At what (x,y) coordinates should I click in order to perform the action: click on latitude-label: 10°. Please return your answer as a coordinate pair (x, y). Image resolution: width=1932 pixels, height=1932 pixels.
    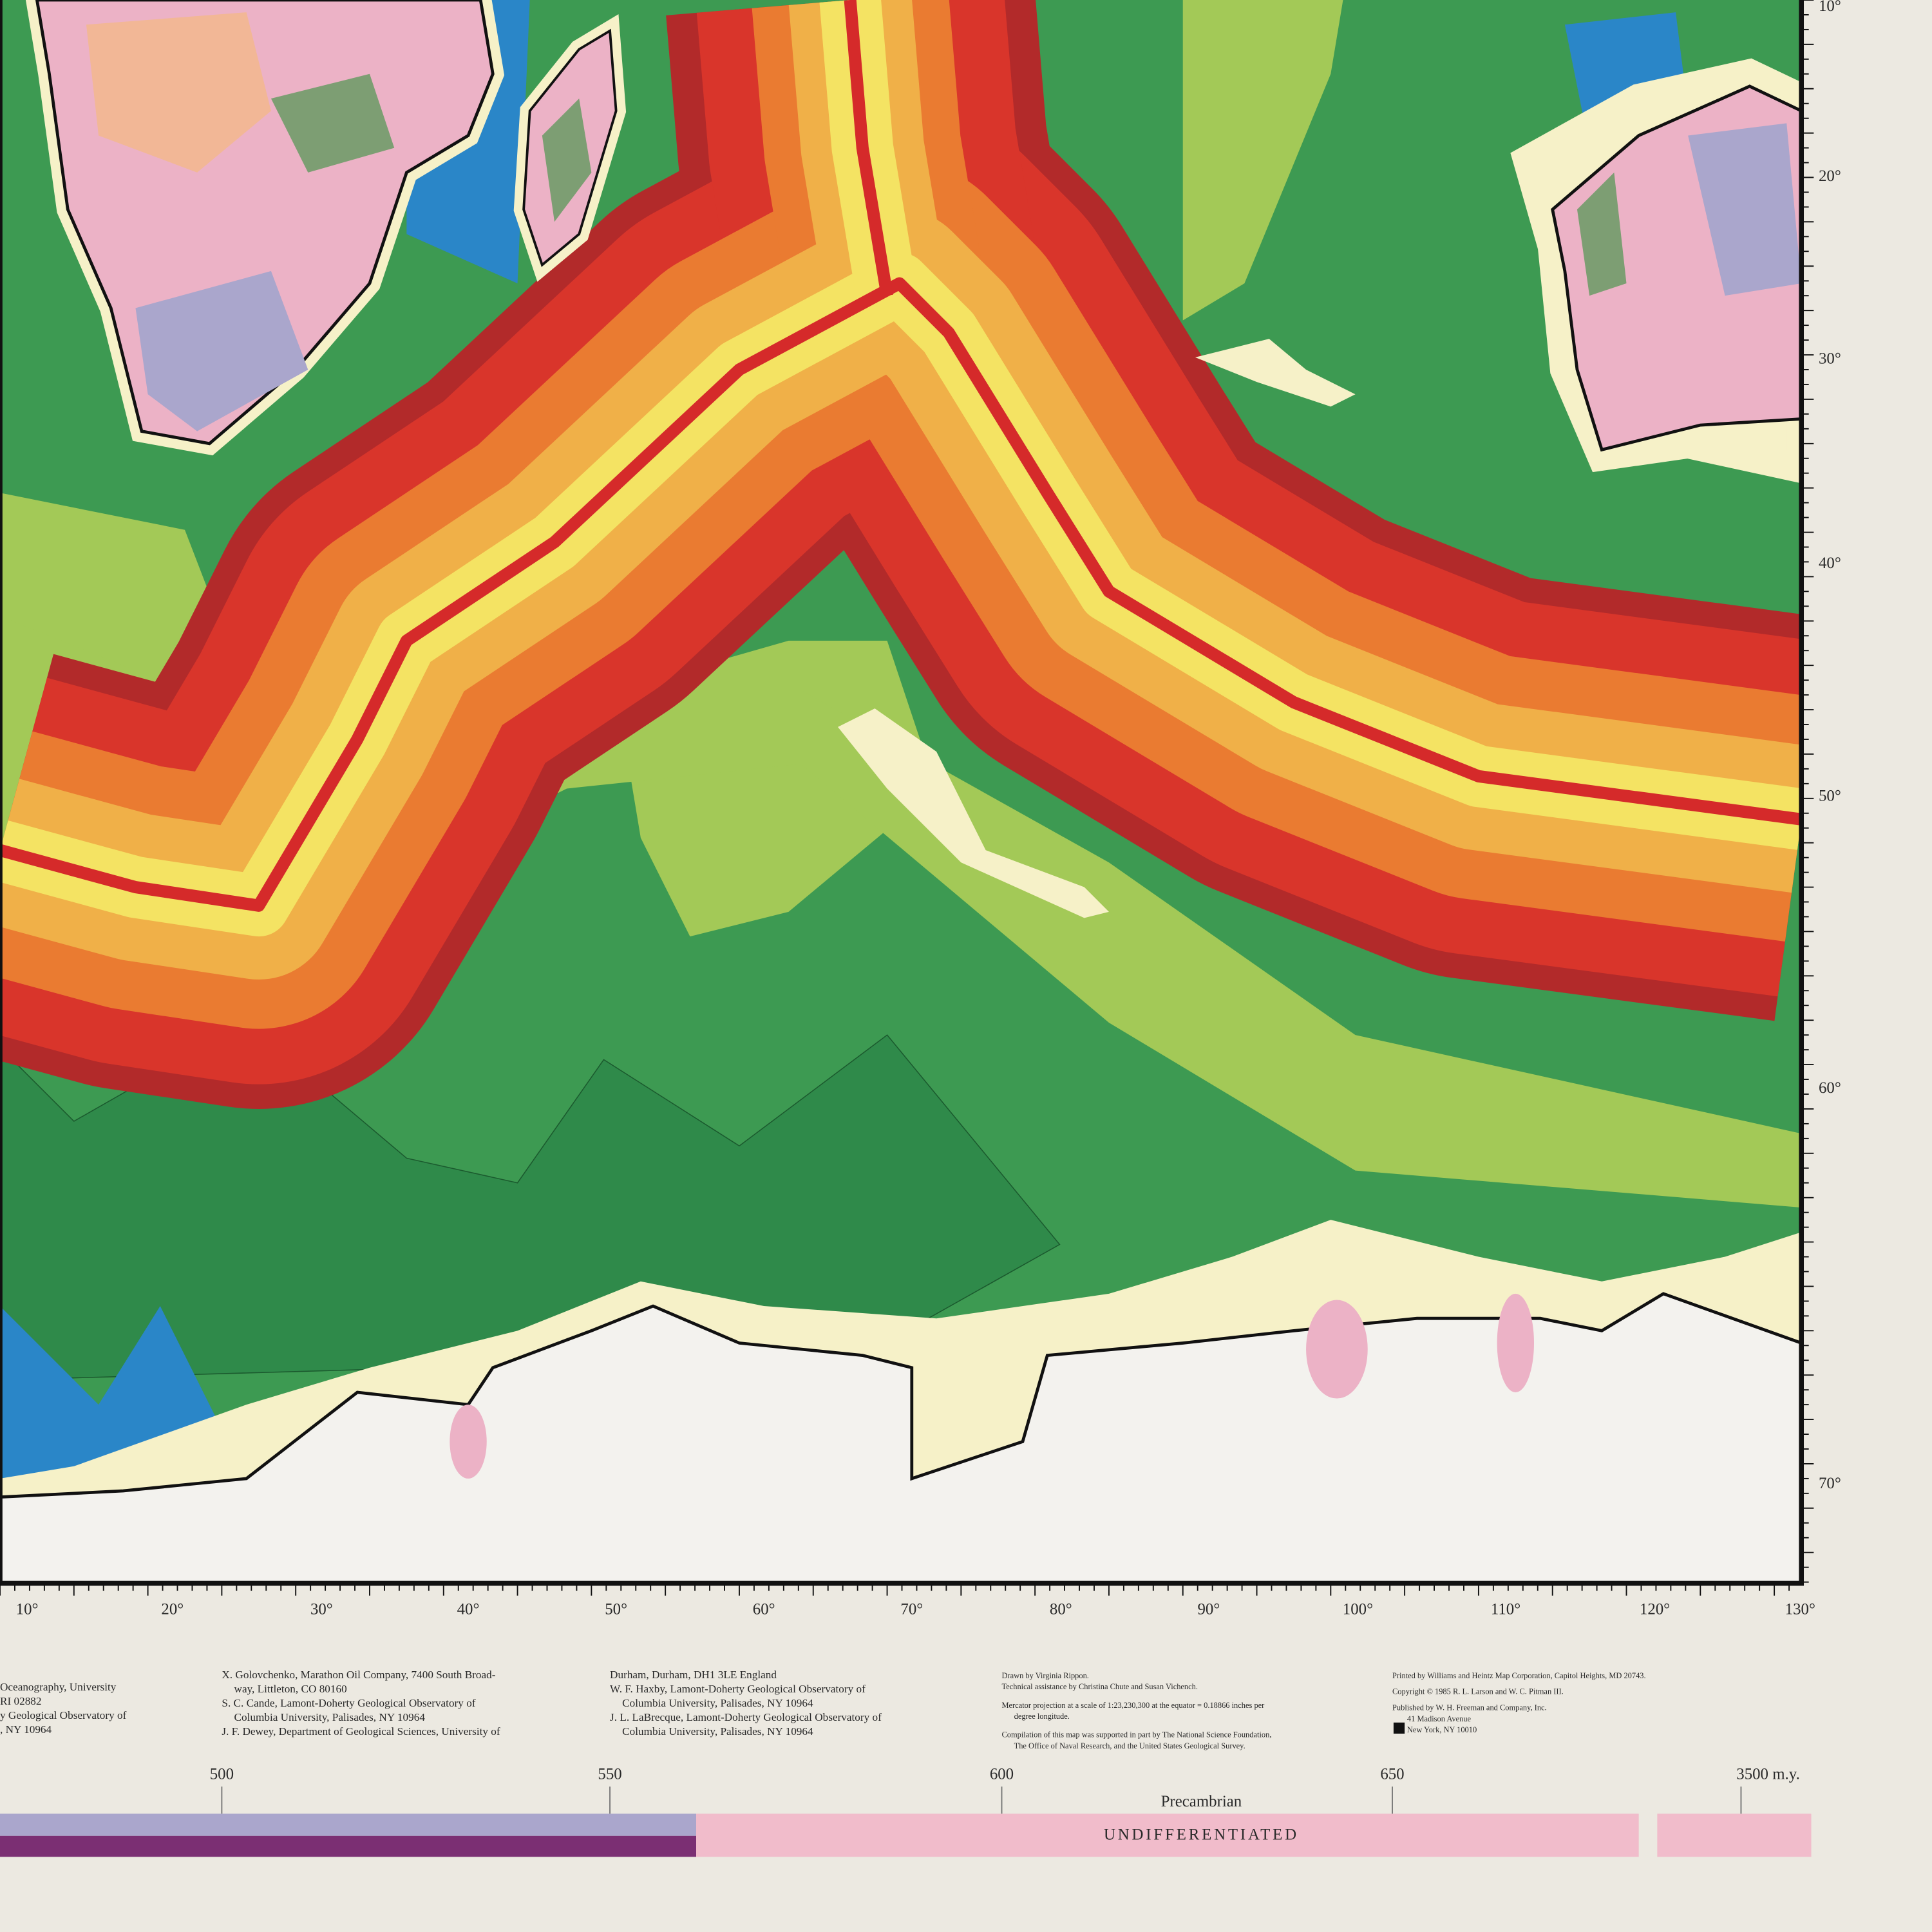
    Looking at the image, I should click on (1830, 7).